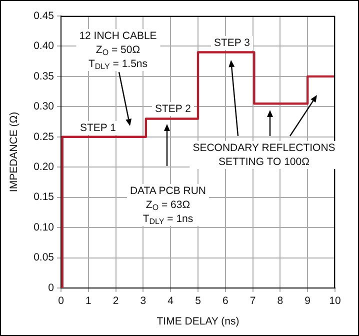 Image resolution: width=359 pixels, height=336 pixels. I want to click on annotation: STEP 3, so click(232, 43).